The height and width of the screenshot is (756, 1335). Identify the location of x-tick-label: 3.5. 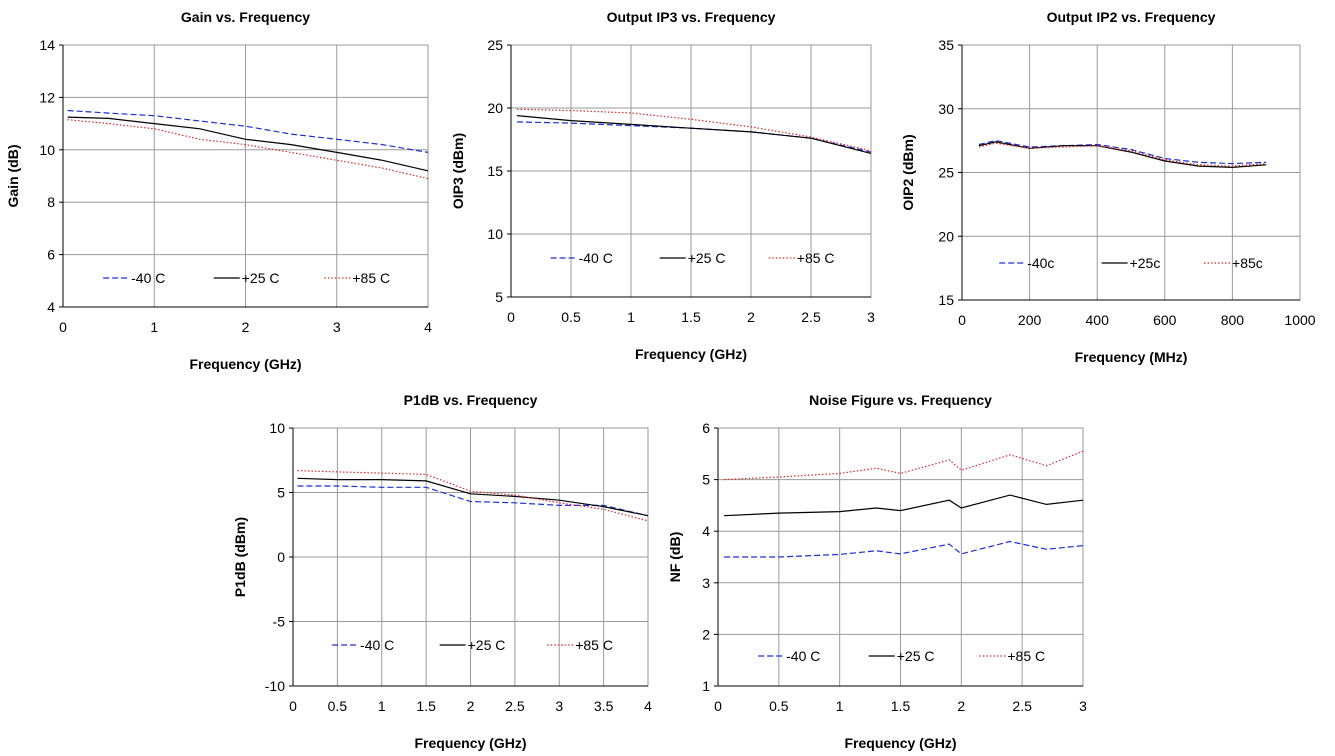
(604, 706).